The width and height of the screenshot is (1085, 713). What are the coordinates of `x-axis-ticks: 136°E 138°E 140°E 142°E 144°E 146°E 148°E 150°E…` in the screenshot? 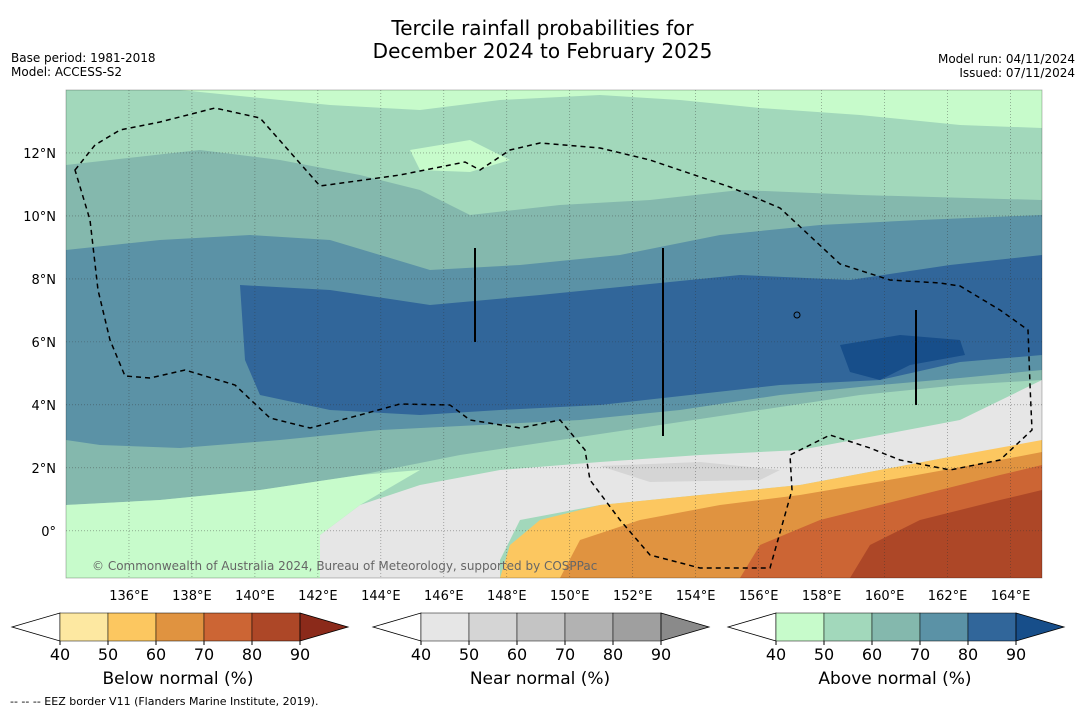 It's located at (569, 596).